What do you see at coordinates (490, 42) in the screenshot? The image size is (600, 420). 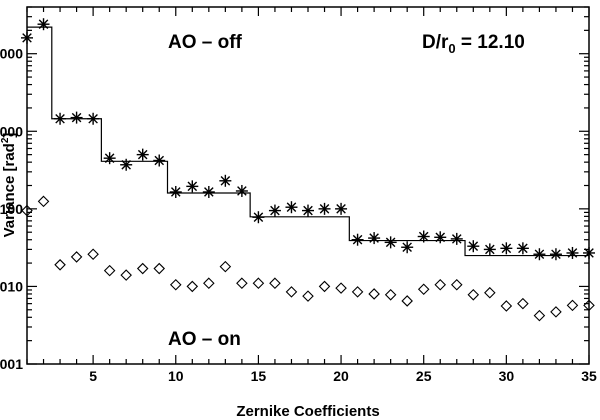 I see `dr0-value: = 12.10` at bounding box center [490, 42].